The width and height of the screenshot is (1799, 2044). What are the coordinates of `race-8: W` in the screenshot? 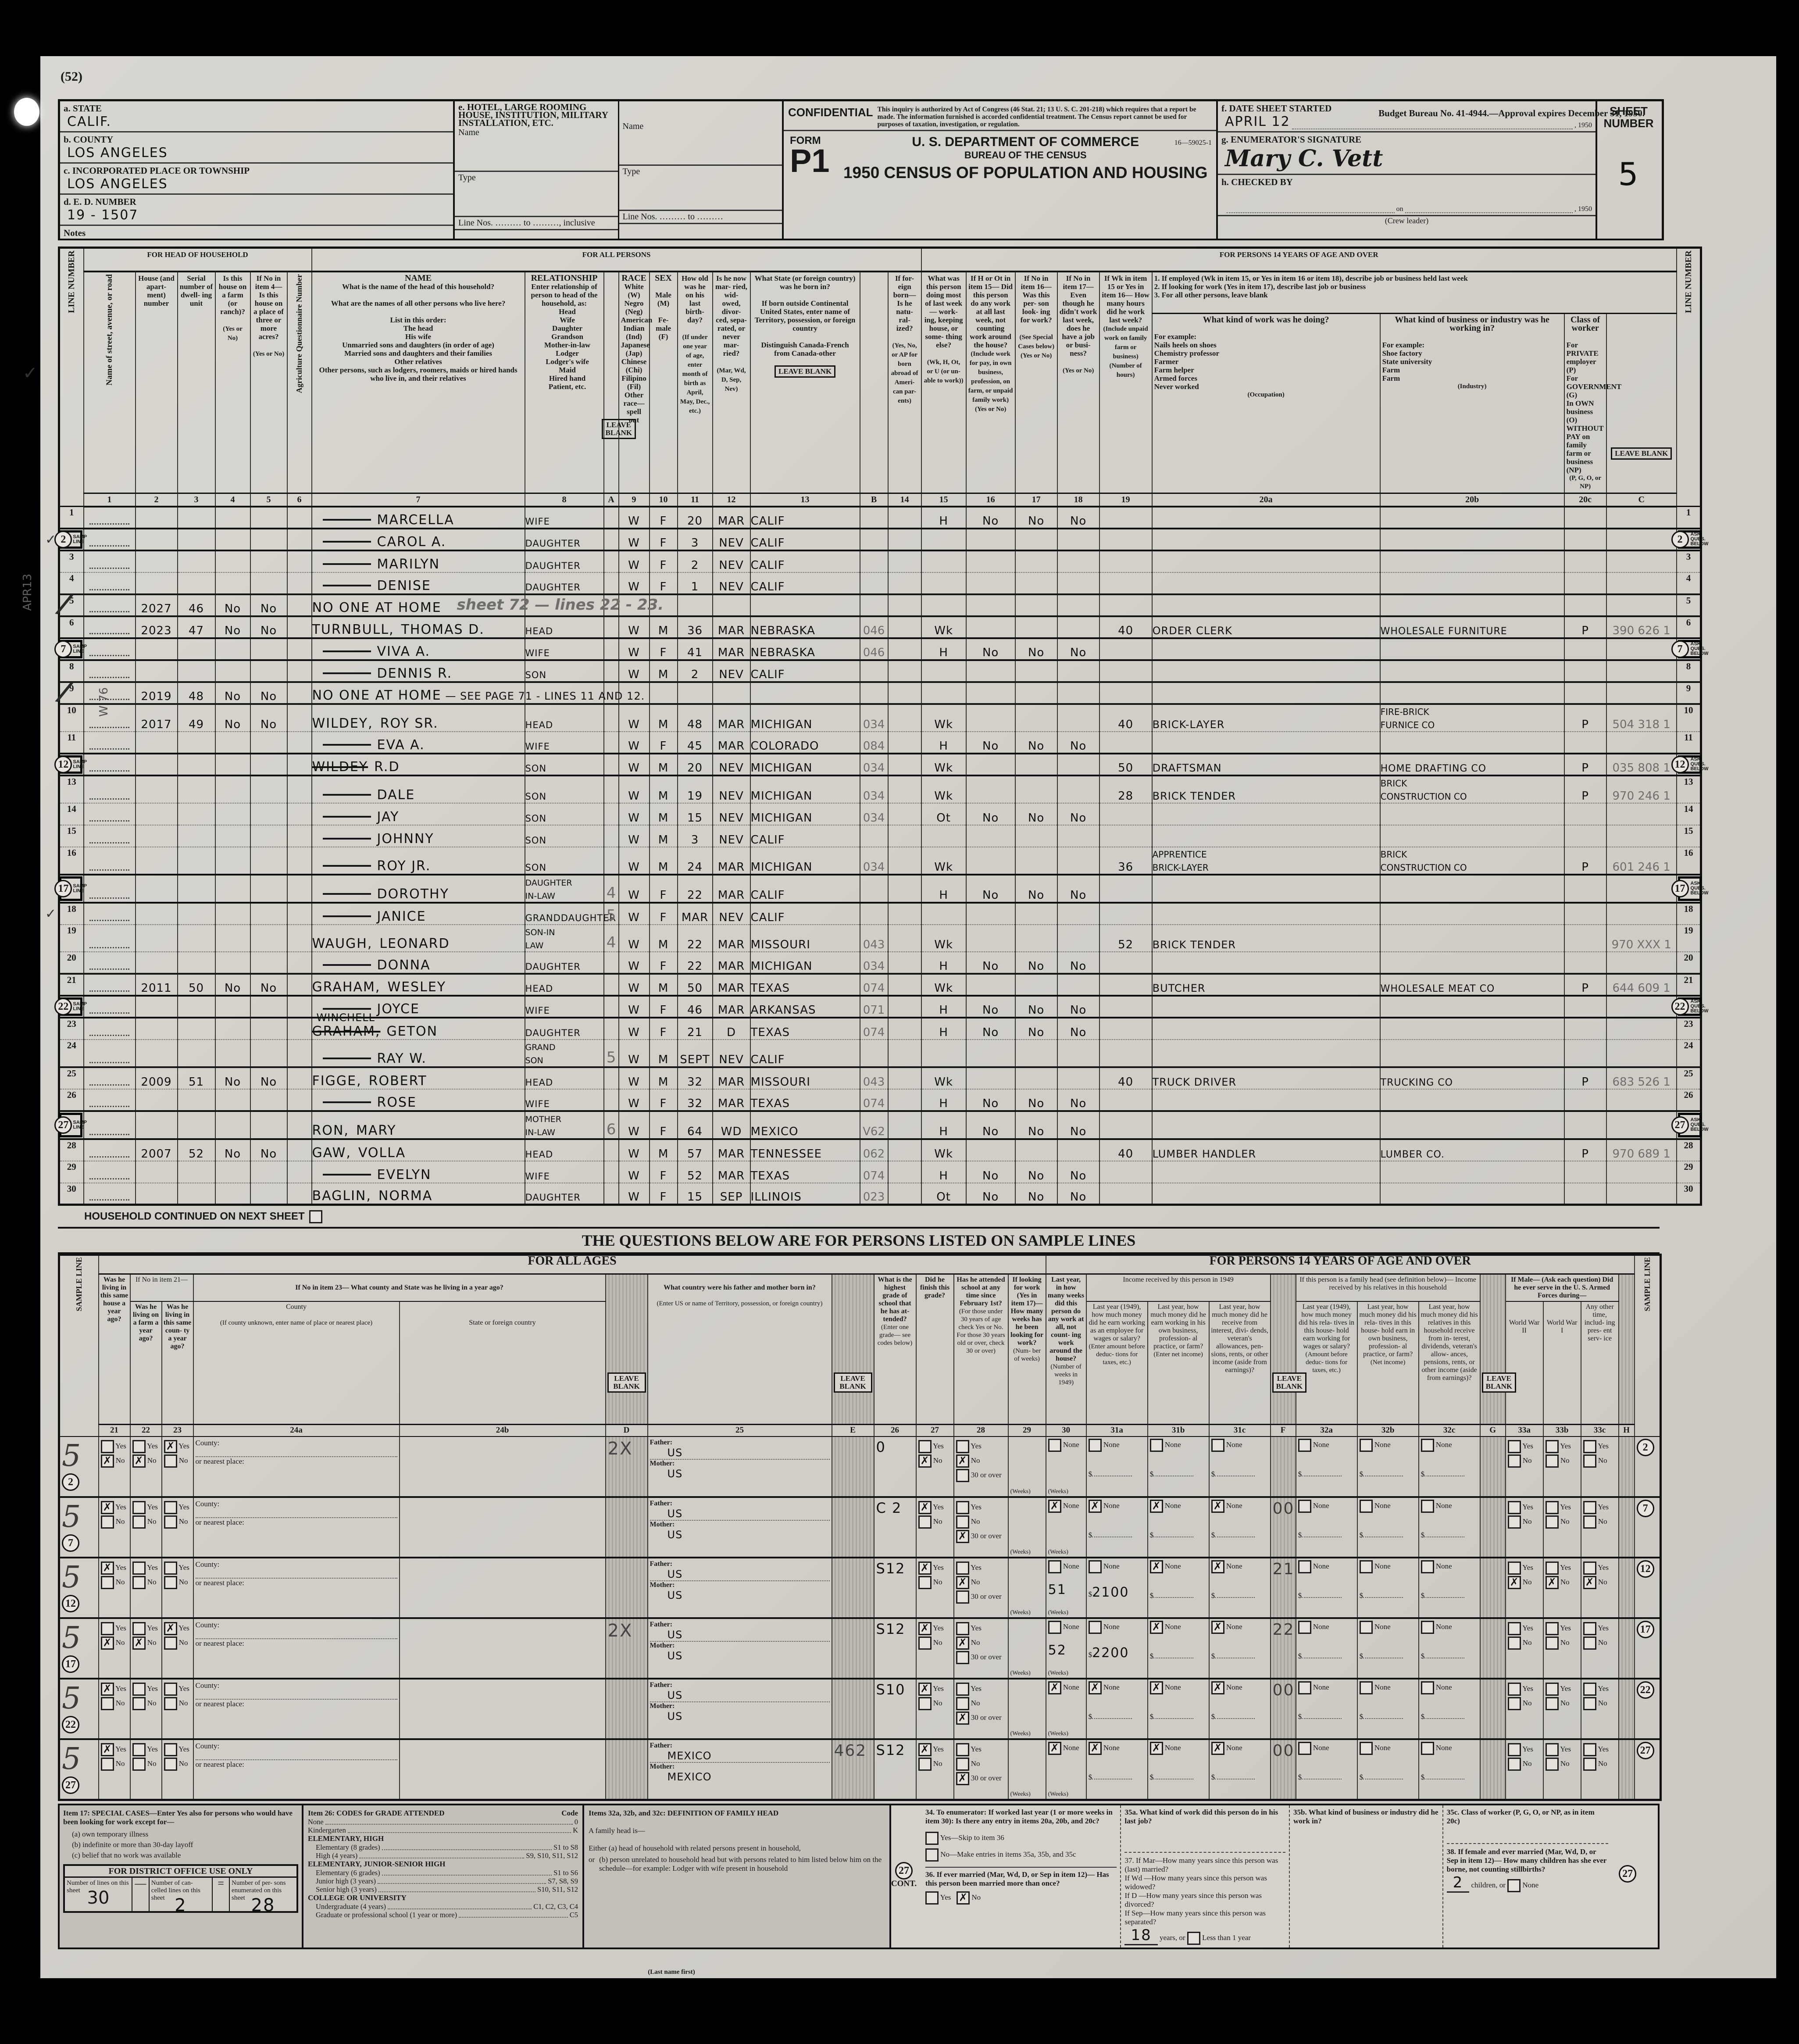 It's located at (634, 672).